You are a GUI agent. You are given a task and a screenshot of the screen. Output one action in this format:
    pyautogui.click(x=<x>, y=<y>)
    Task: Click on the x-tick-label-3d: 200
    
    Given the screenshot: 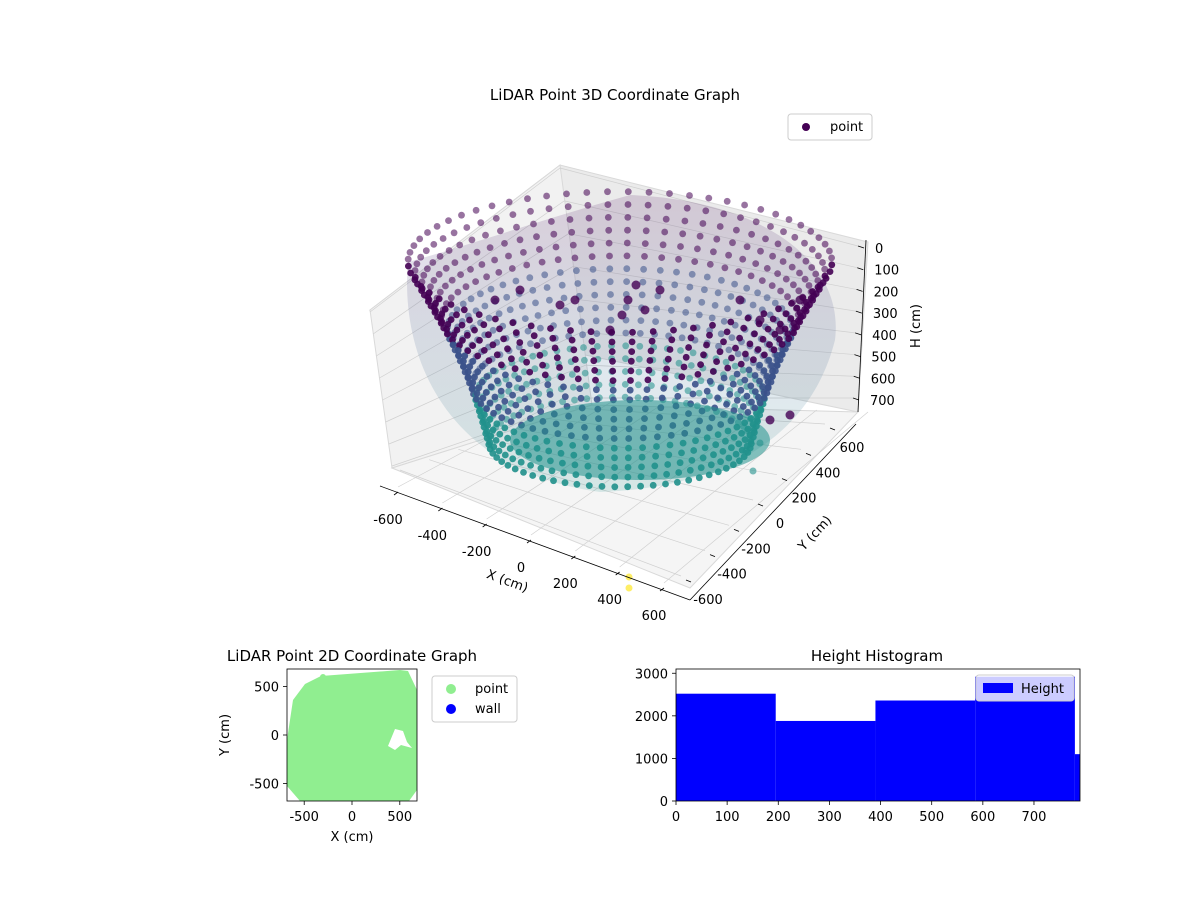 What is the action you would take?
    pyautogui.click(x=565, y=584)
    